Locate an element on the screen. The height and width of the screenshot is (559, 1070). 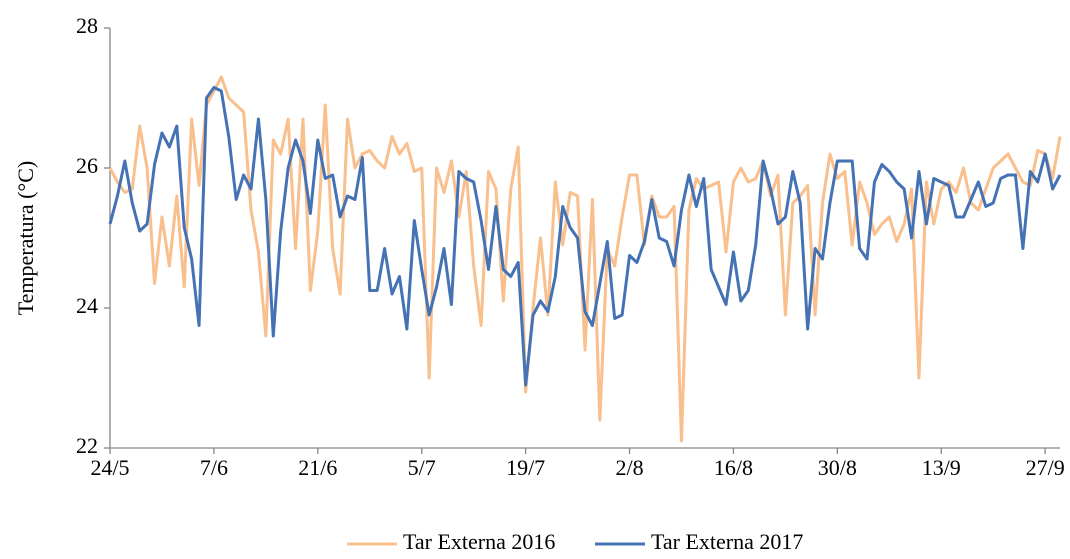
x-tick-label: 21/6 is located at coordinates (317, 467).